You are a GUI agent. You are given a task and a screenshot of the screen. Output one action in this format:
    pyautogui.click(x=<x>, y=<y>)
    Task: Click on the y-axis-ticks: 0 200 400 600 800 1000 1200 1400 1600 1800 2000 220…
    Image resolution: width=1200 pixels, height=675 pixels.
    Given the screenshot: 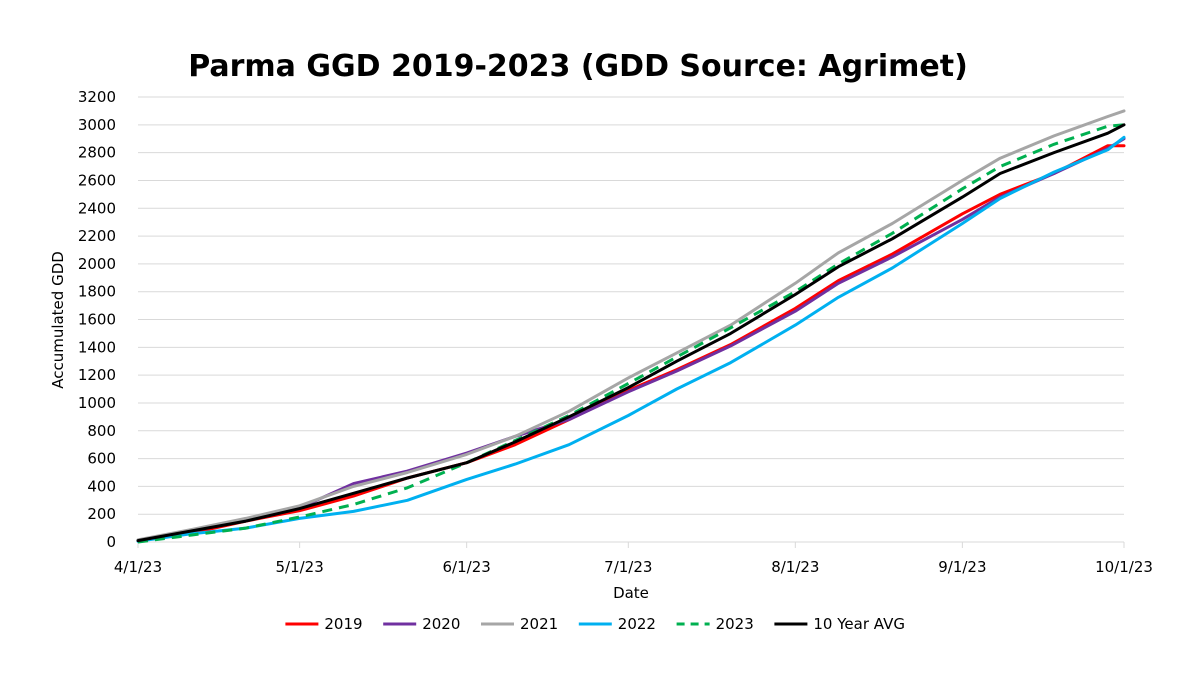 What is the action you would take?
    pyautogui.click(x=97, y=319)
    